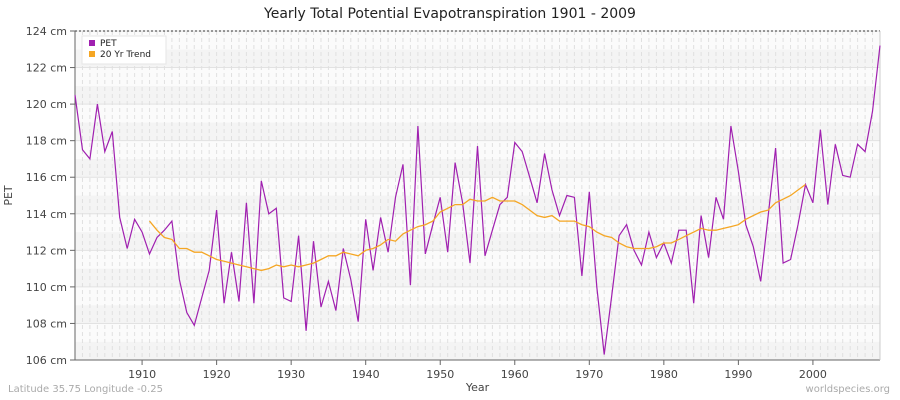  Describe the element at coordinates (217, 374) in the screenshot. I see `x-tick-label: 1920` at that location.